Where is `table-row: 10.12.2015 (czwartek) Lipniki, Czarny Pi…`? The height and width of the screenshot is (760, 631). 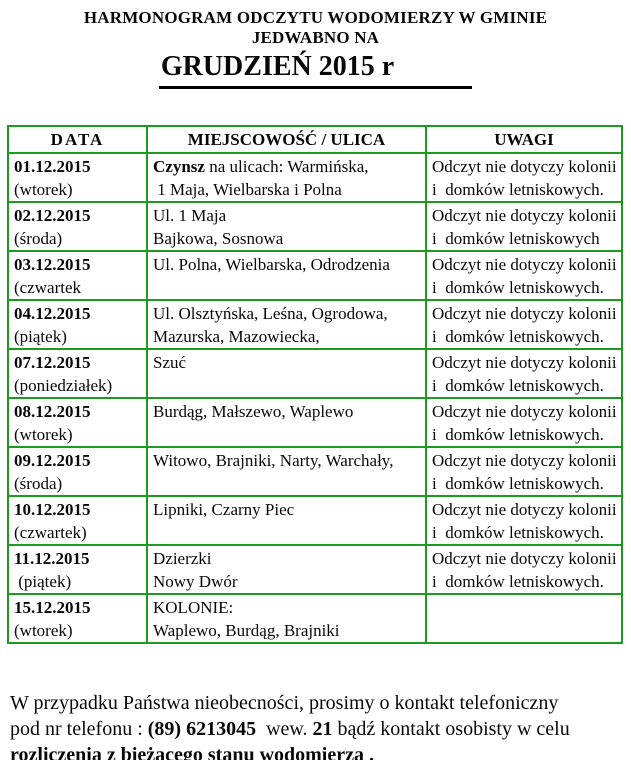 table-row: 10.12.2015 (czwartek) Lipniki, Czarny Pi… is located at coordinates (315, 520).